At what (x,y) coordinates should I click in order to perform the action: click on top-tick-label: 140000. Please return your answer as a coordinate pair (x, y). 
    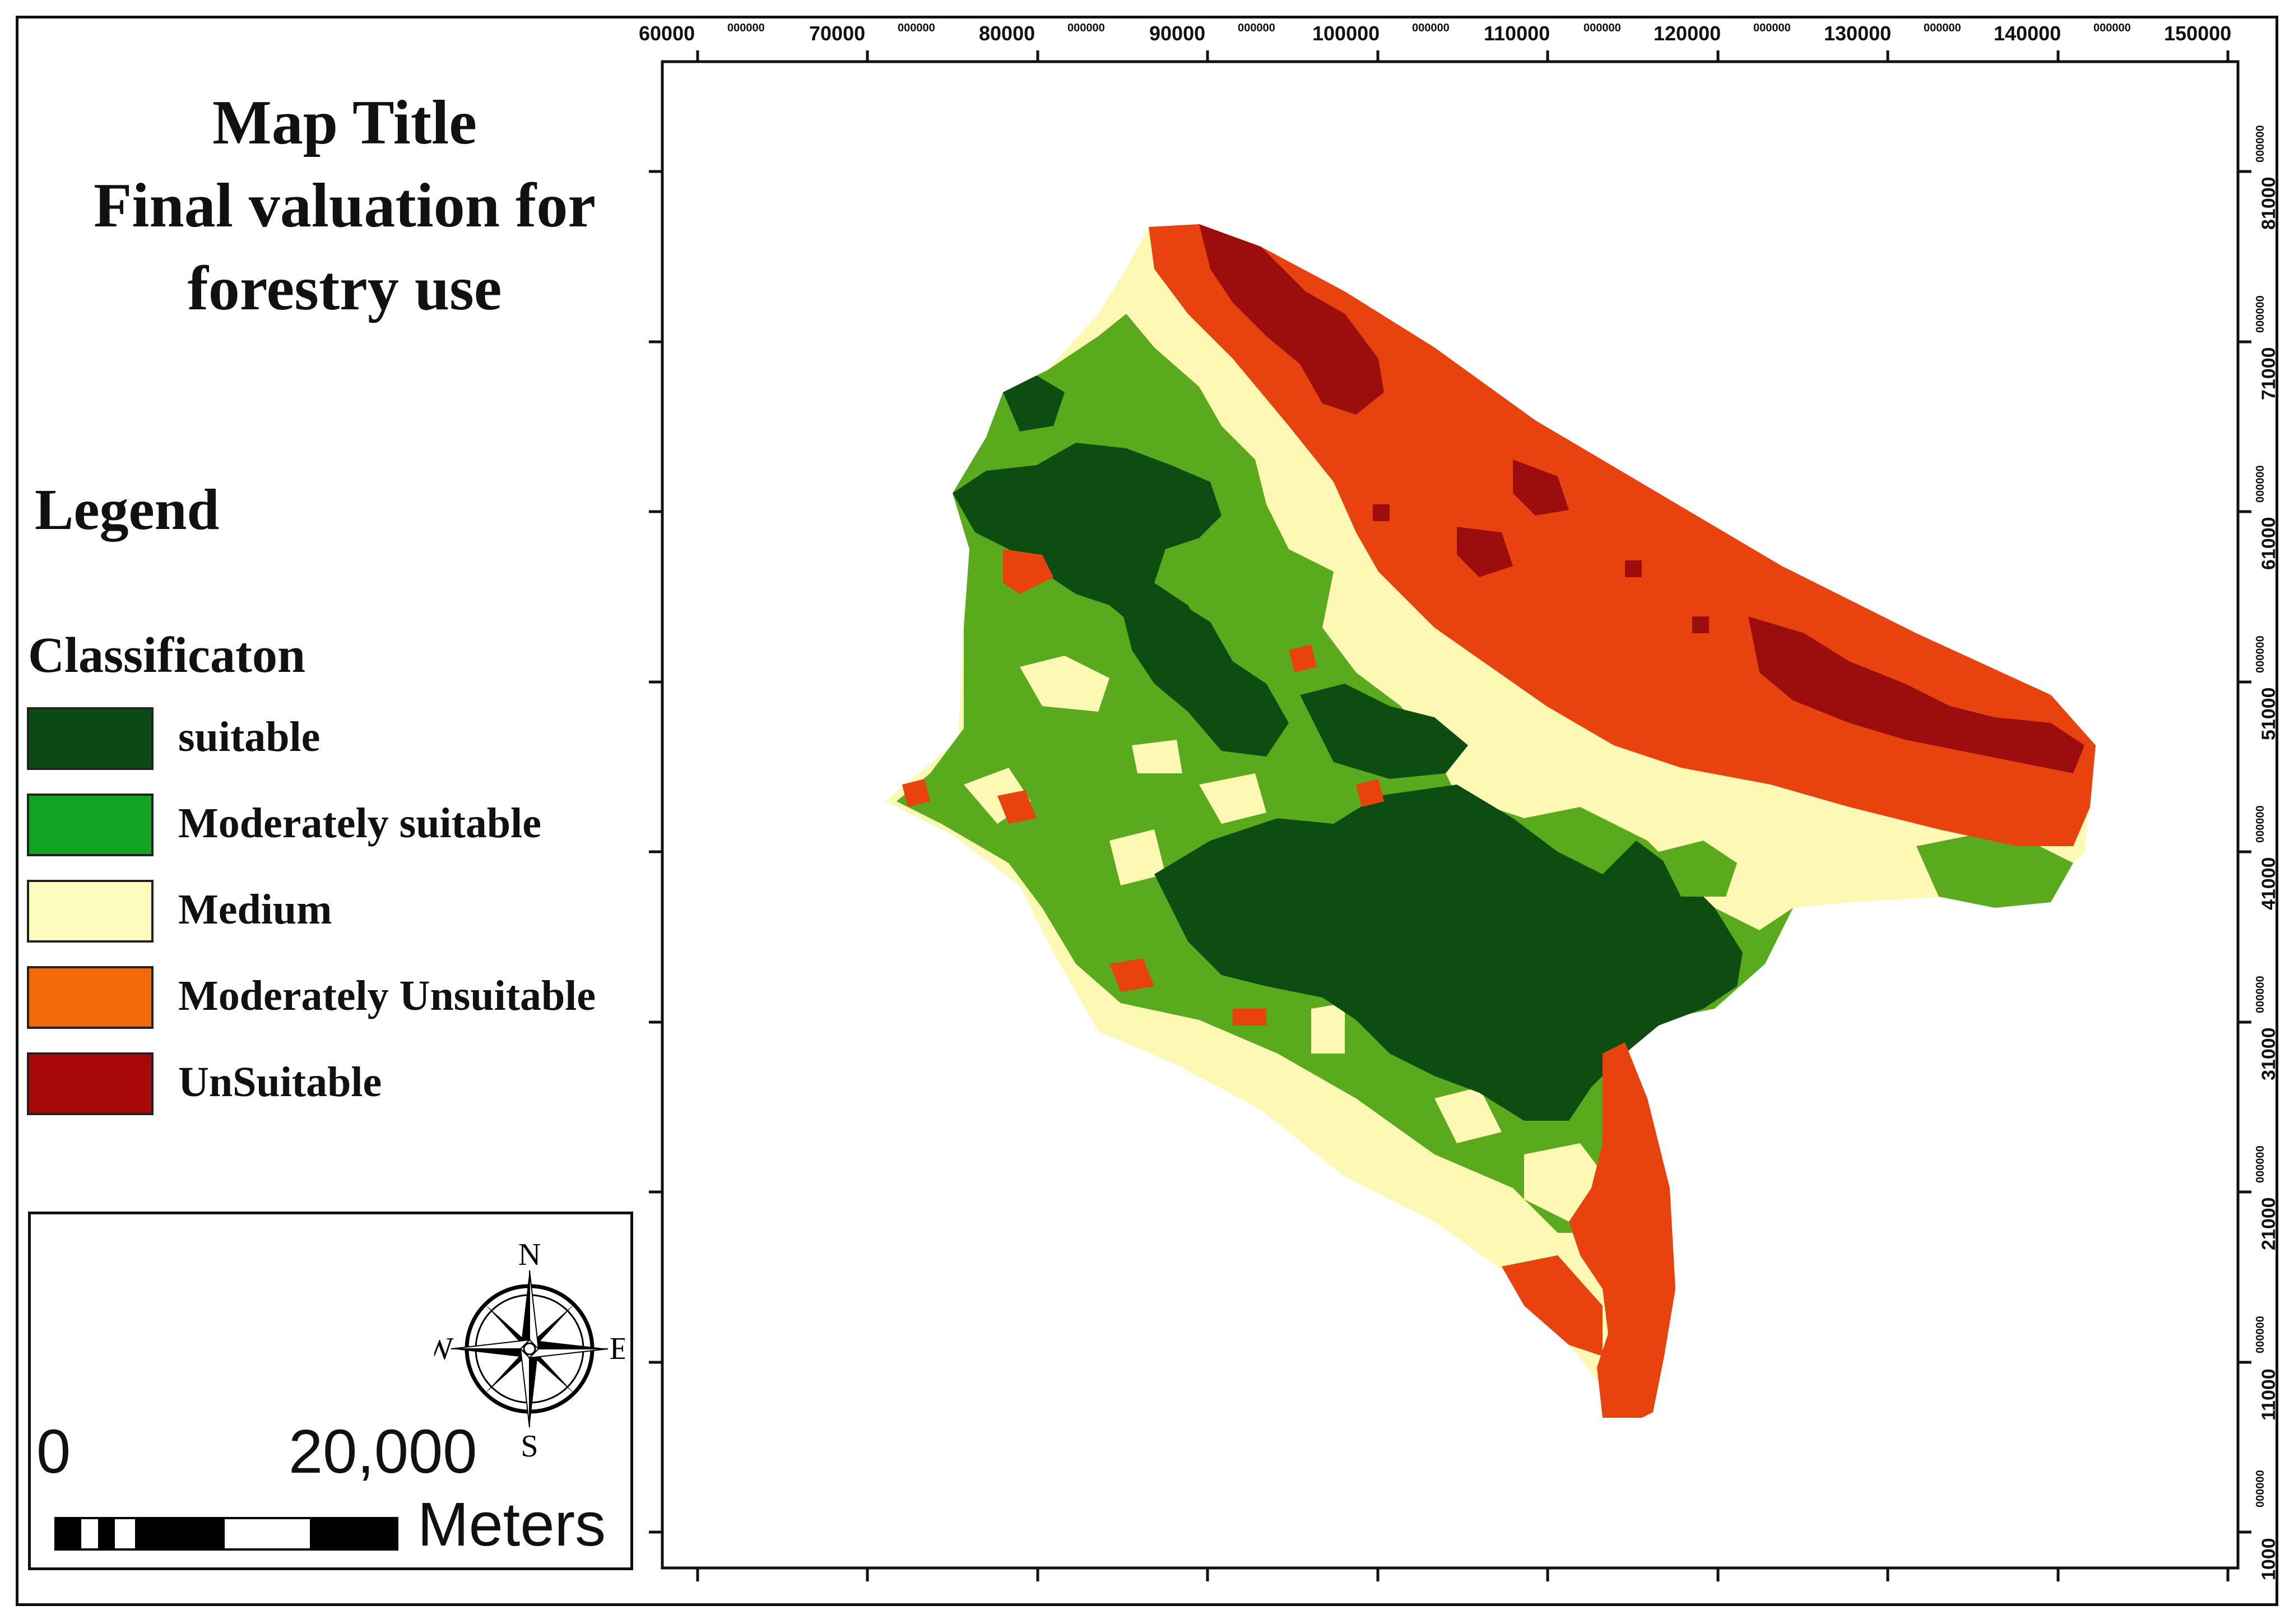
    Looking at the image, I should click on (2027, 33).